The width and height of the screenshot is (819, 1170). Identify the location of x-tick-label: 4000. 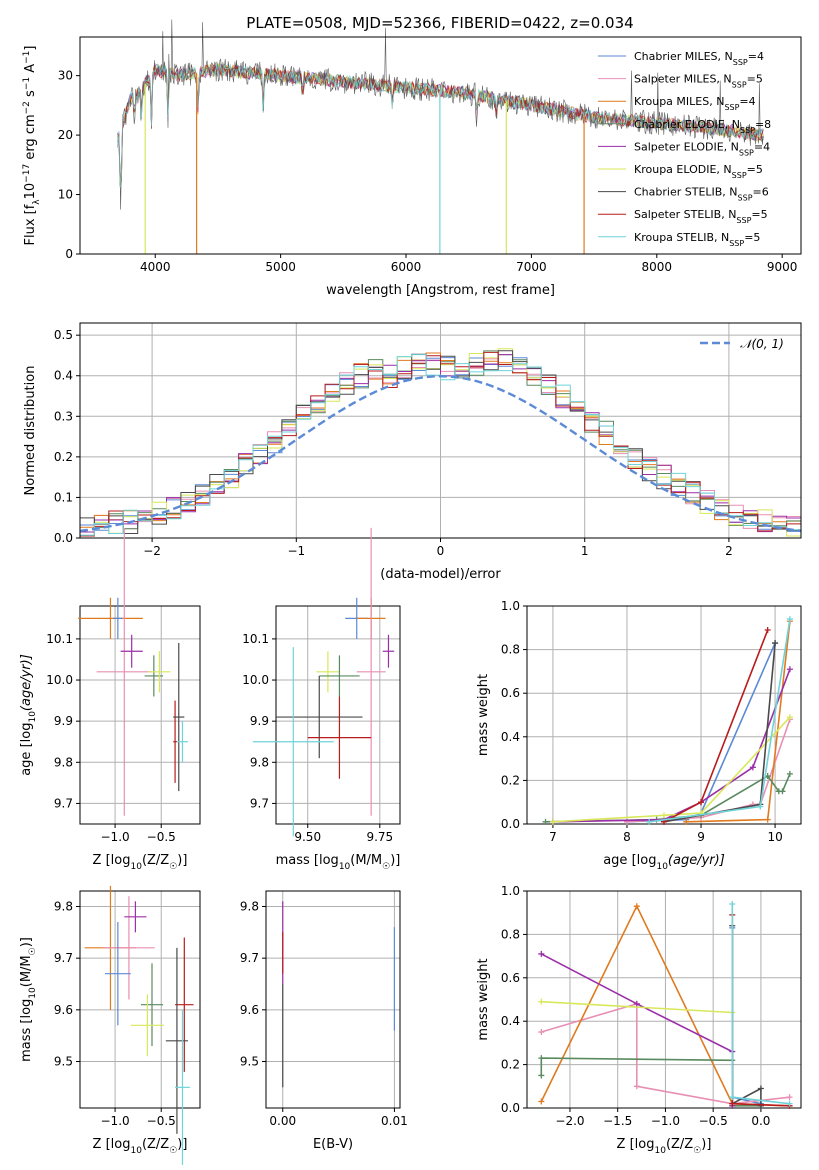
(155, 267).